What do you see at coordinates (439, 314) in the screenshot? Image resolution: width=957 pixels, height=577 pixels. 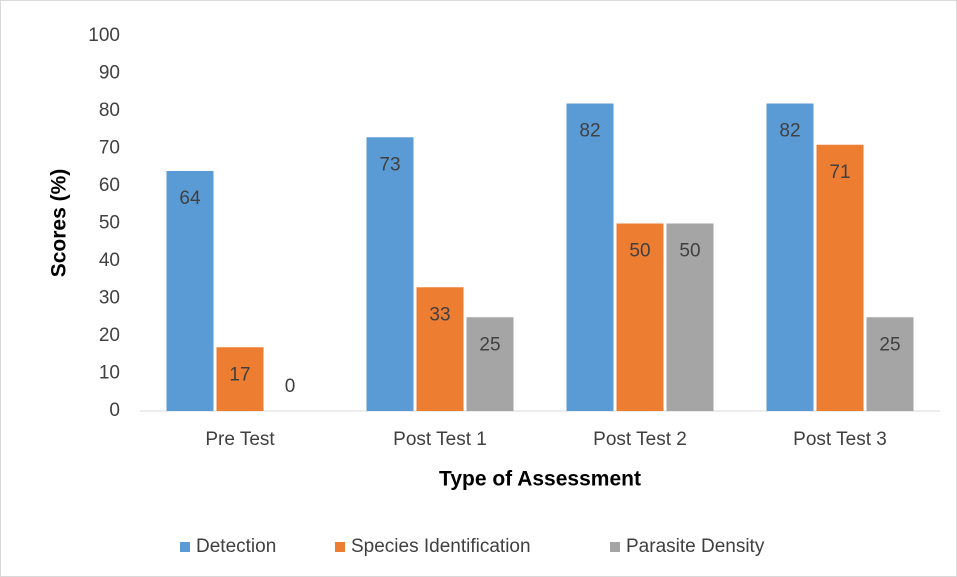 I see `data-label: 33` at bounding box center [439, 314].